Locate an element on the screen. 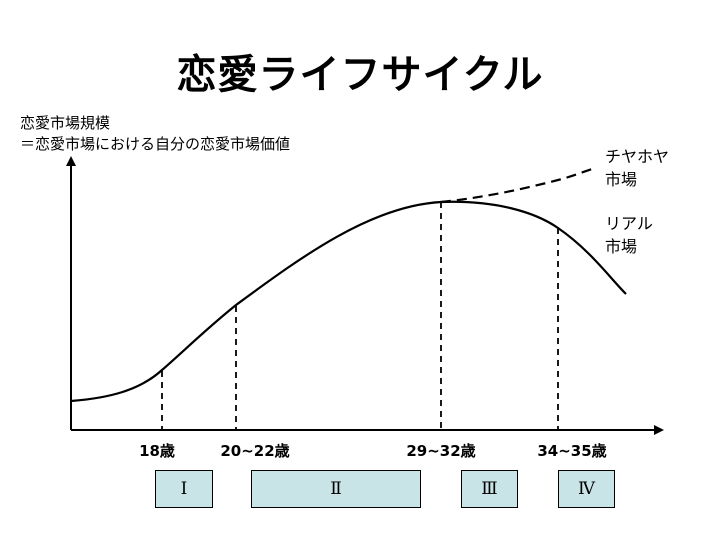 Image resolution: width=720 pixels, height=540 pixels. page-title: 恋愛ライフサイクル is located at coordinates (360, 75).